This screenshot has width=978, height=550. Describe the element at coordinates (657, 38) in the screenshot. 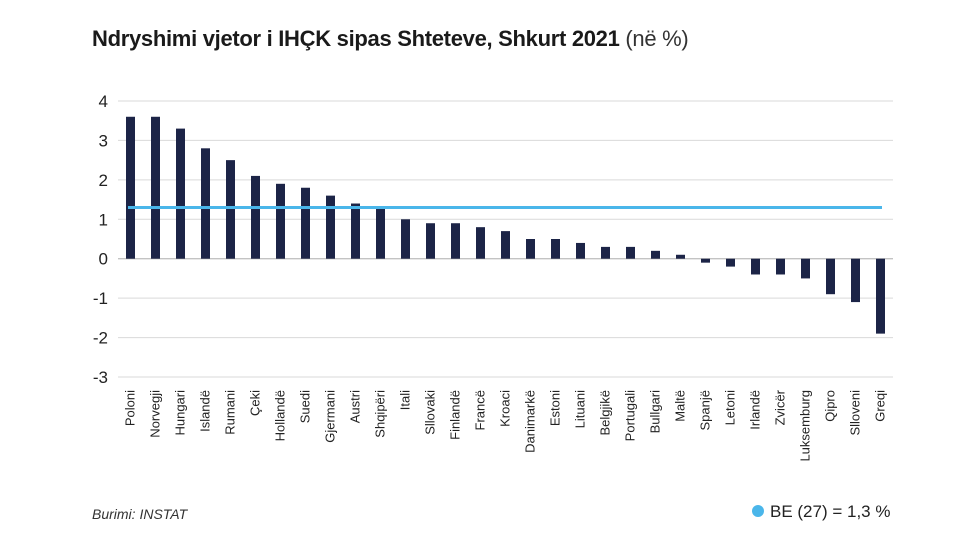

I see `chart-unit: (në %)` at that location.